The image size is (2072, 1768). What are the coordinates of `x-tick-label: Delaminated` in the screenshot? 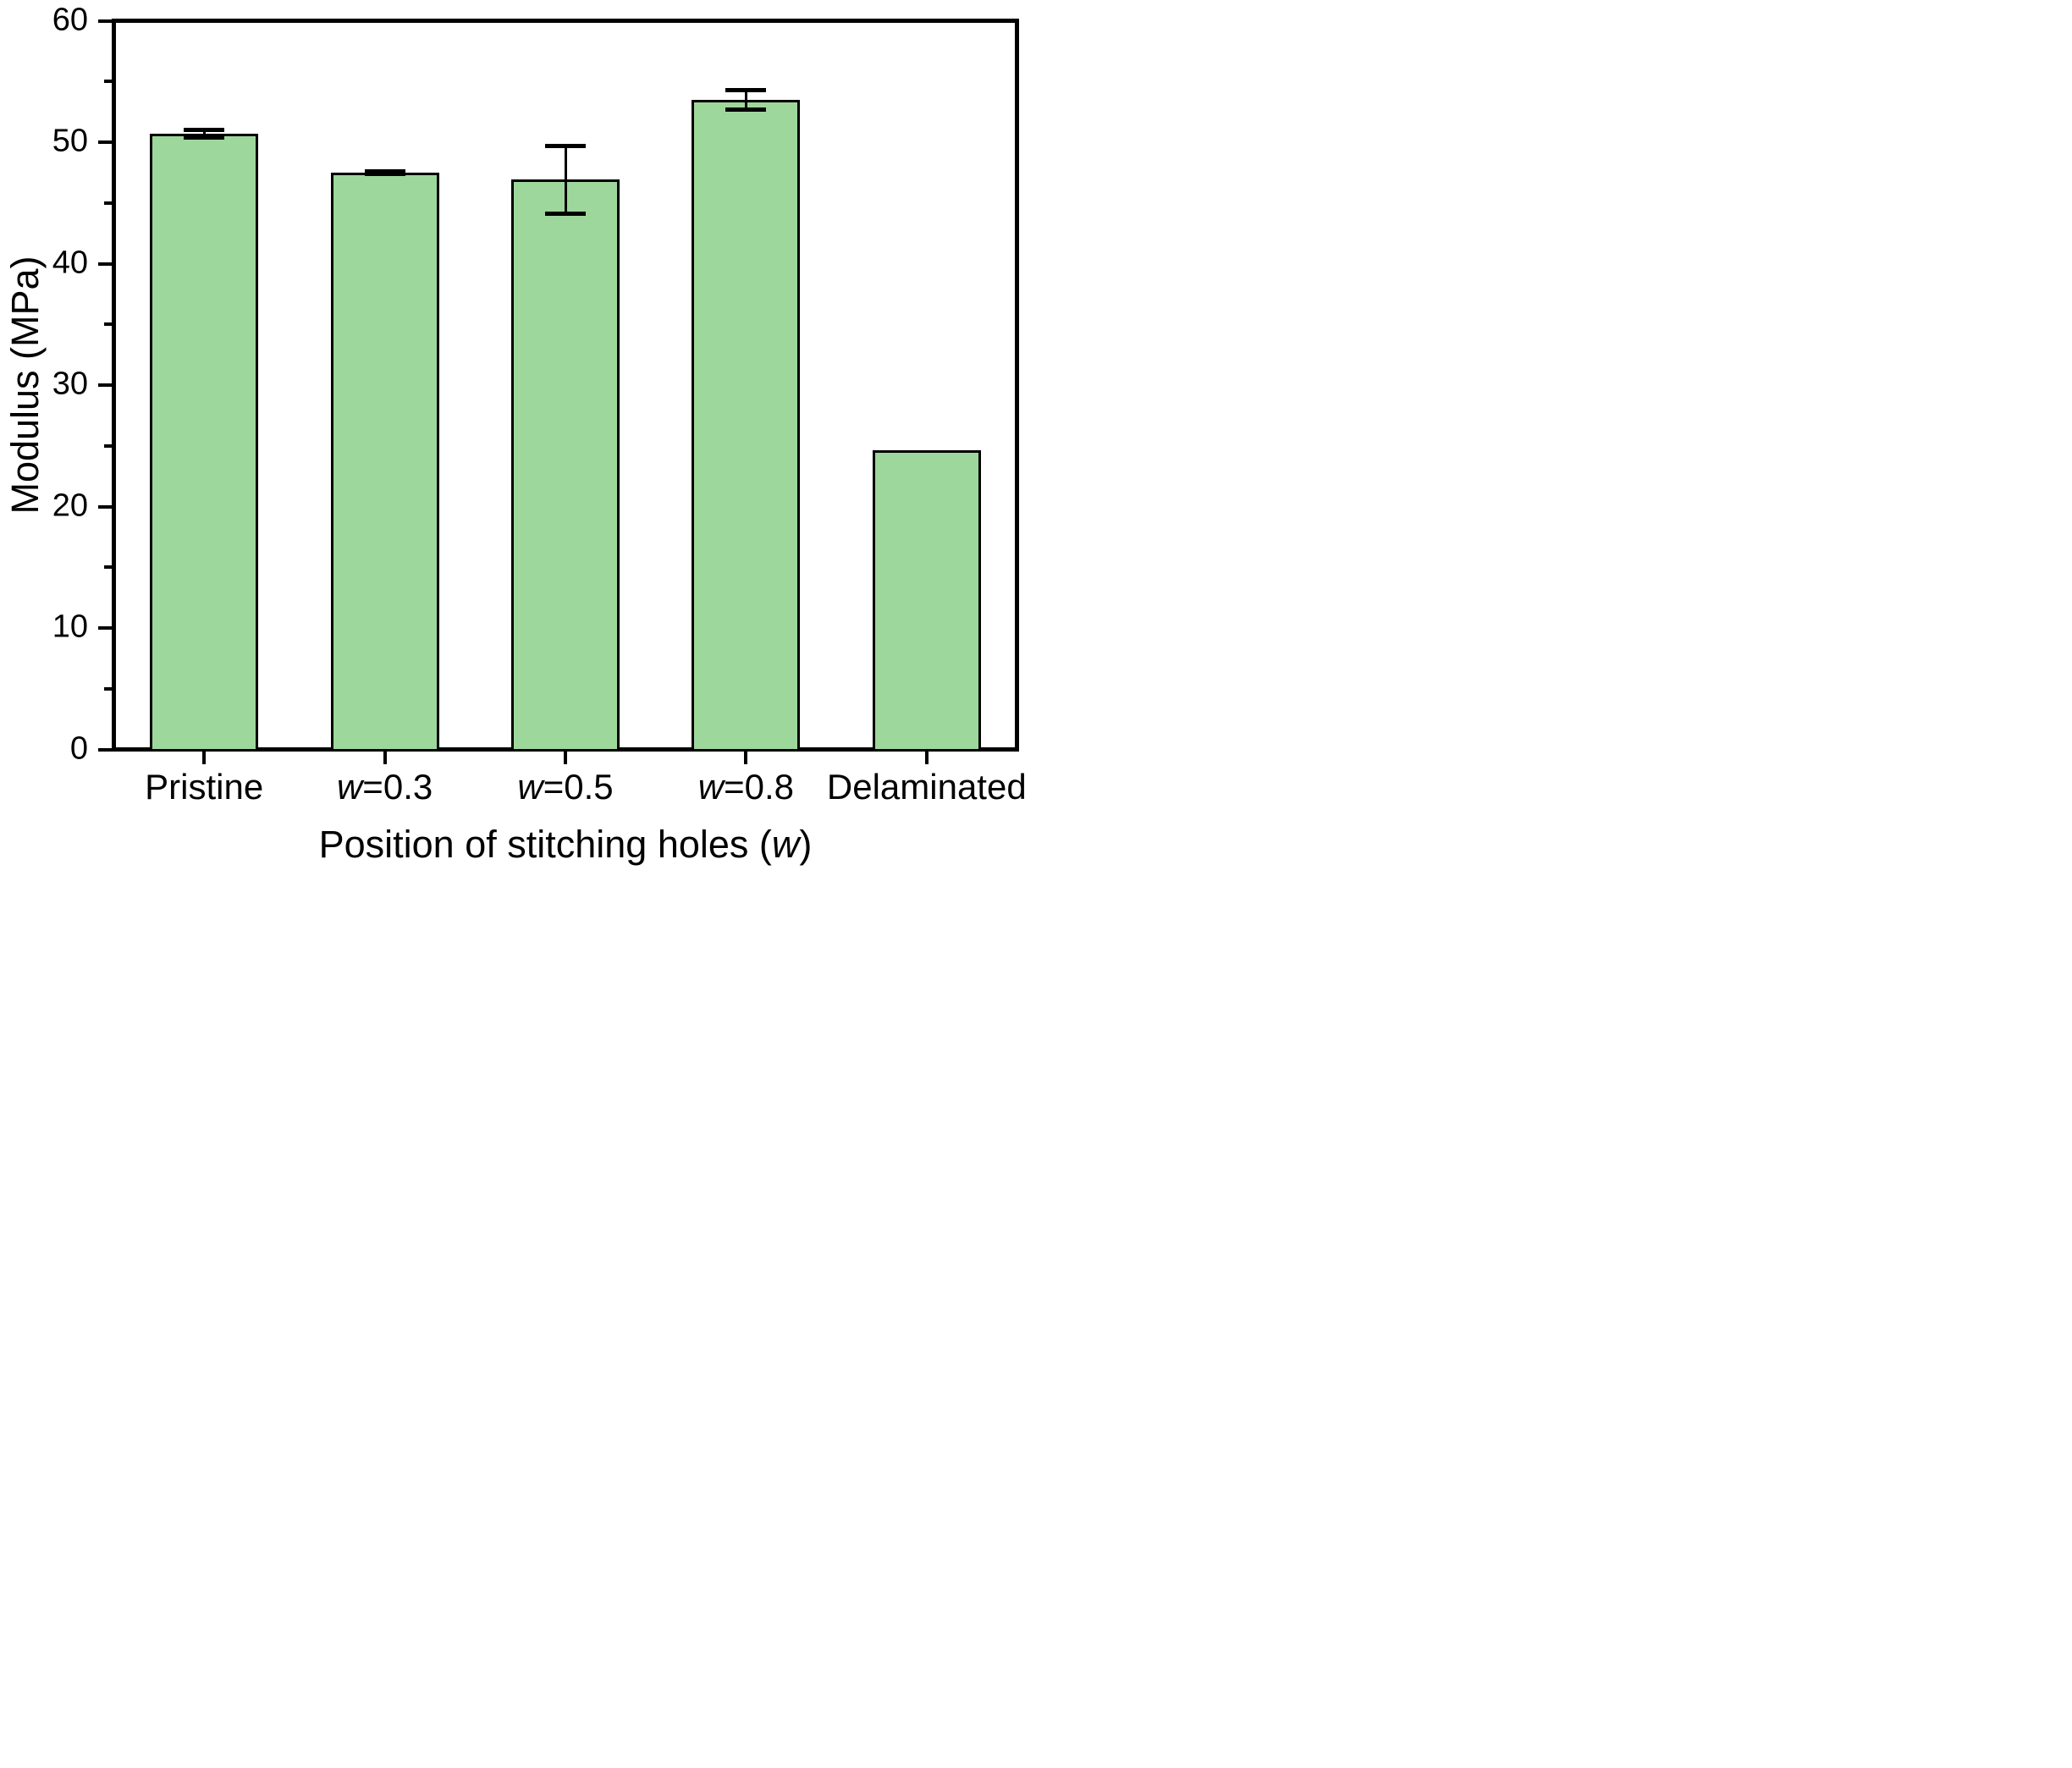 It's located at (927, 787).